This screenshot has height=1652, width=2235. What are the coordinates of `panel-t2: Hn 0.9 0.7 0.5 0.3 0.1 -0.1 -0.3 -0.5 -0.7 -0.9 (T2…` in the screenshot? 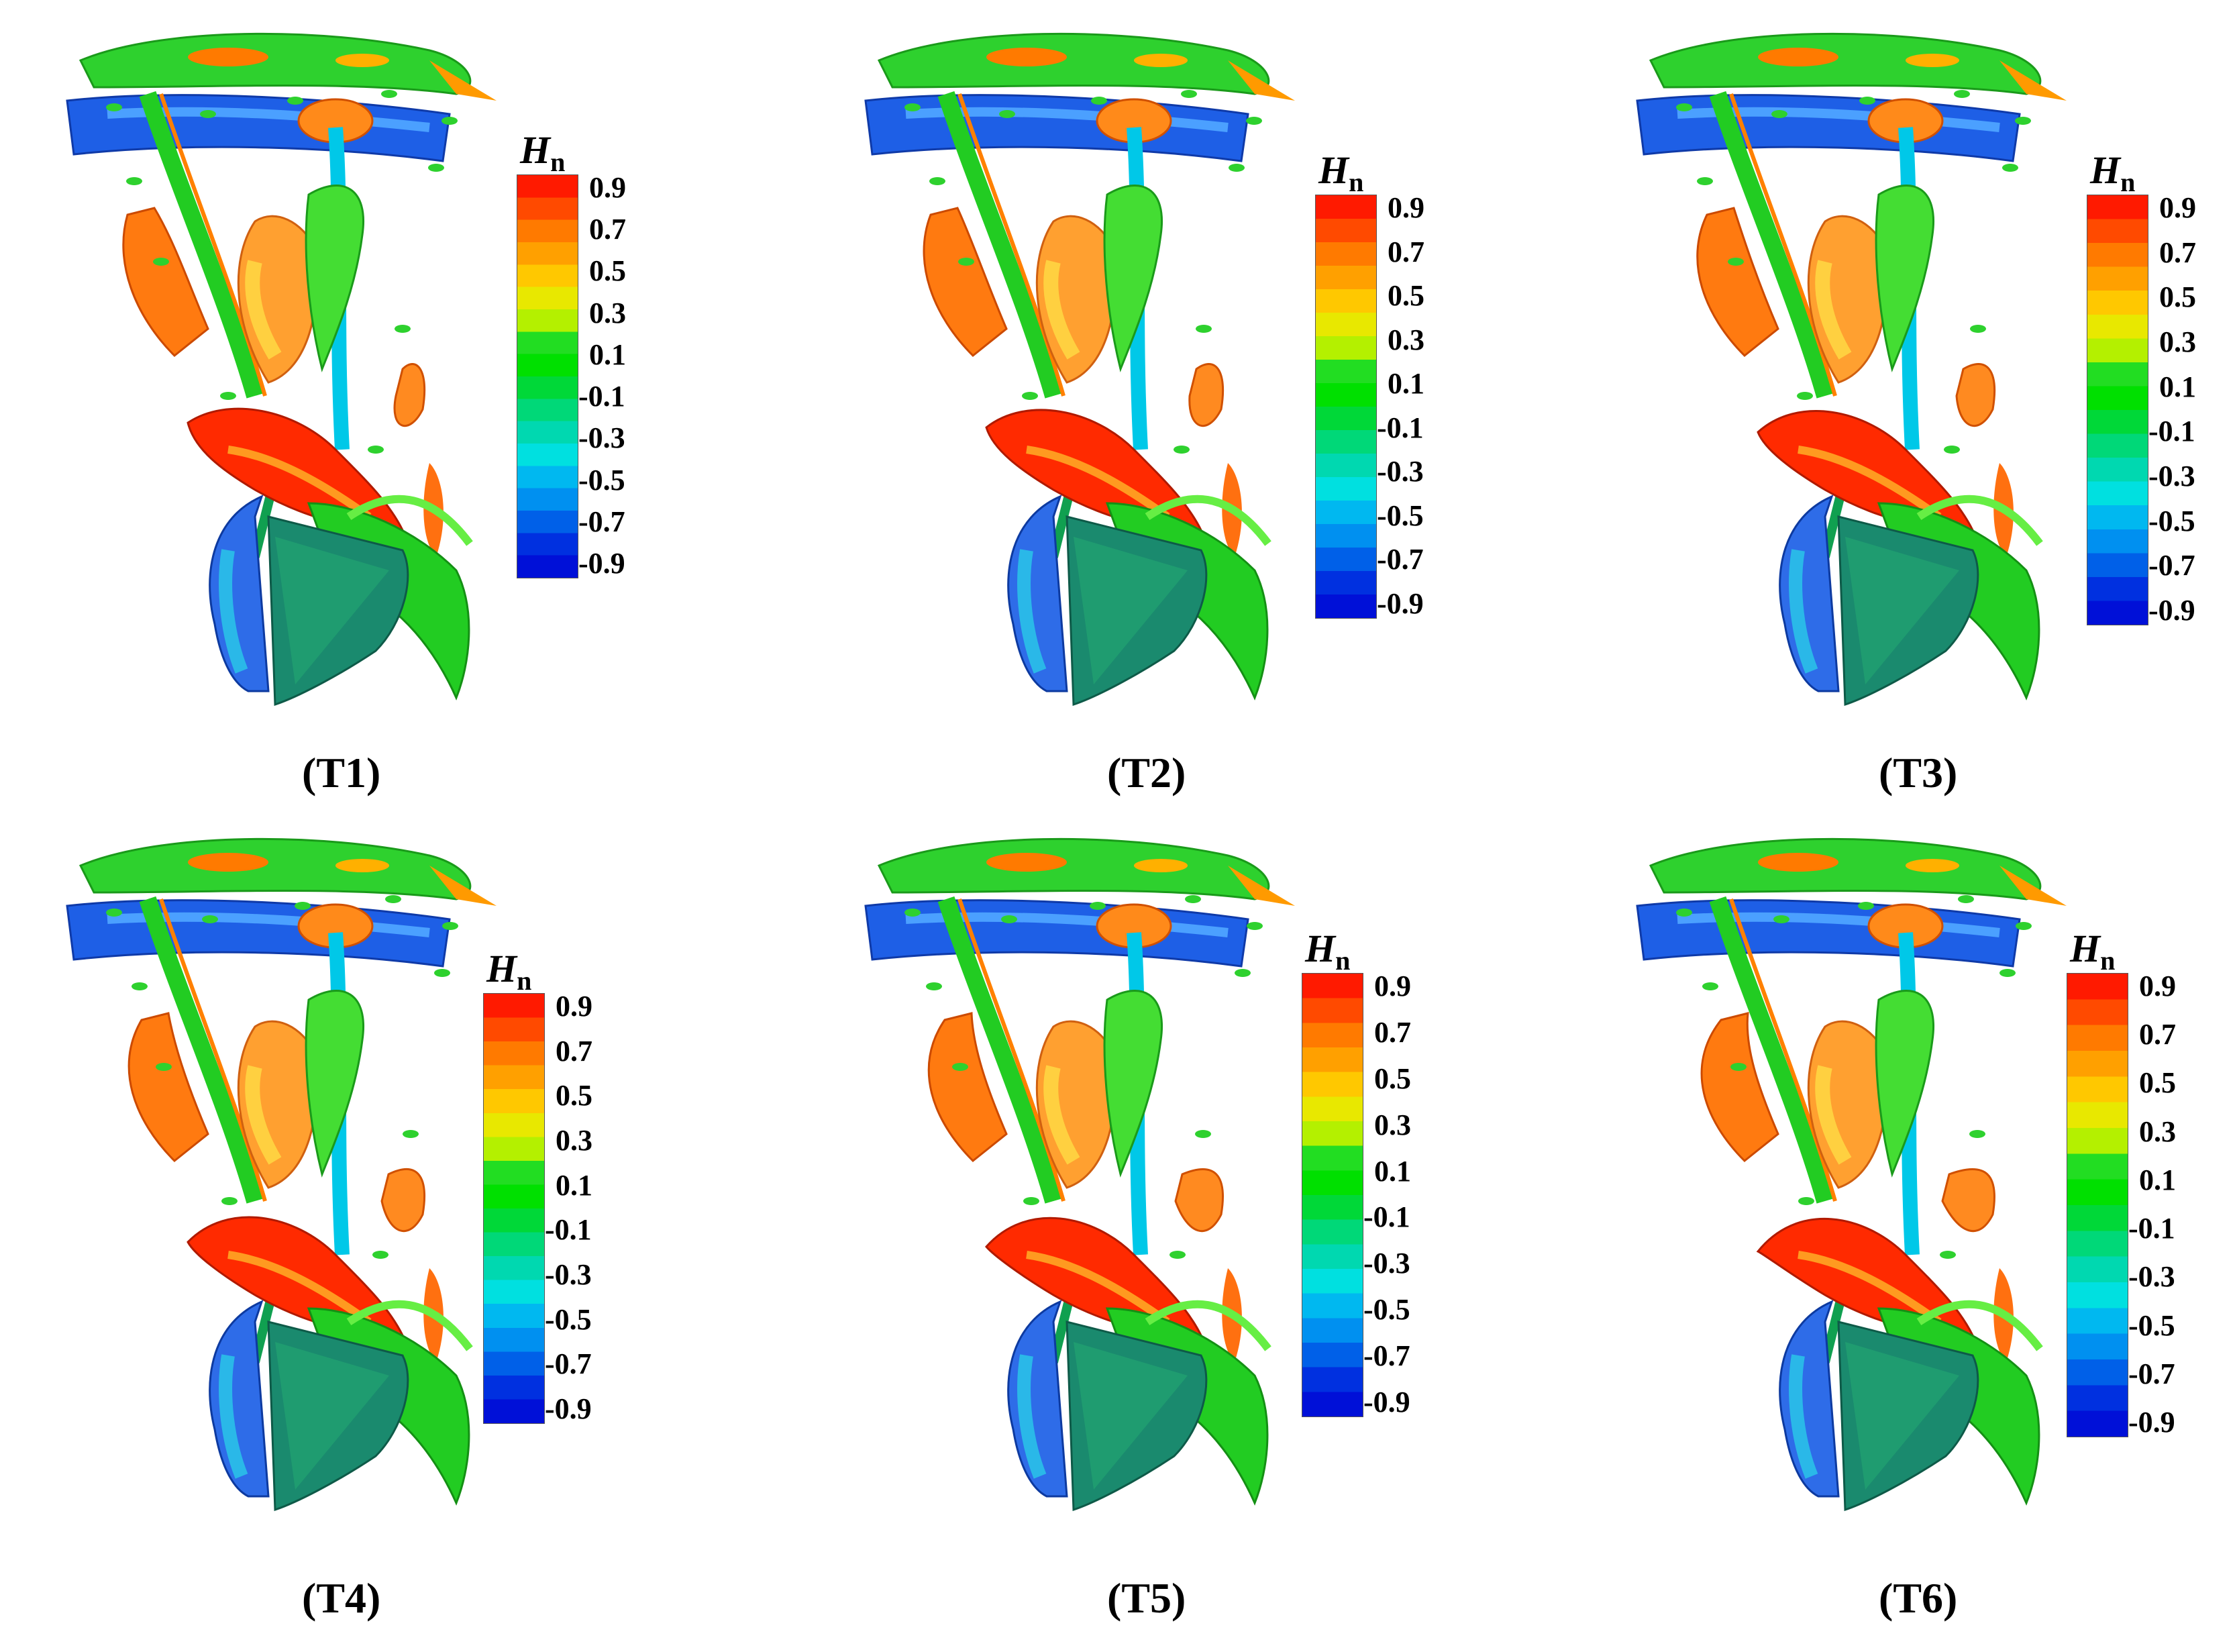 It's located at (1167, 416).